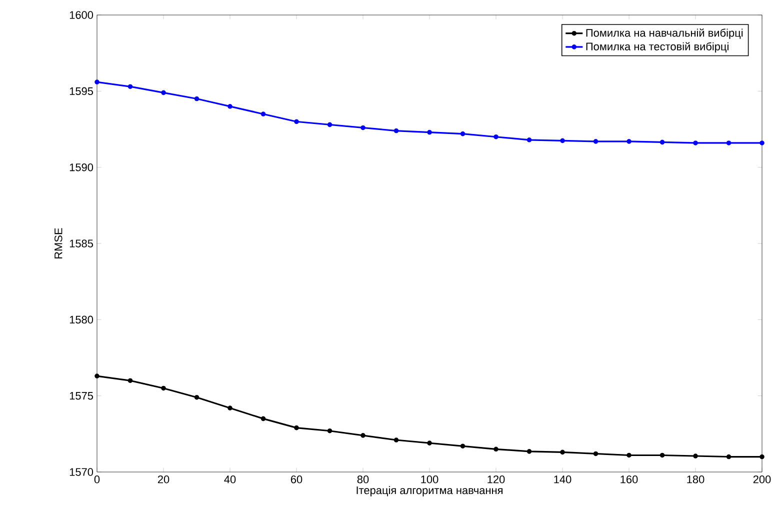 This screenshot has width=776, height=525. Describe the element at coordinates (164, 480) in the screenshot. I see `x-tick-label: 20` at that location.